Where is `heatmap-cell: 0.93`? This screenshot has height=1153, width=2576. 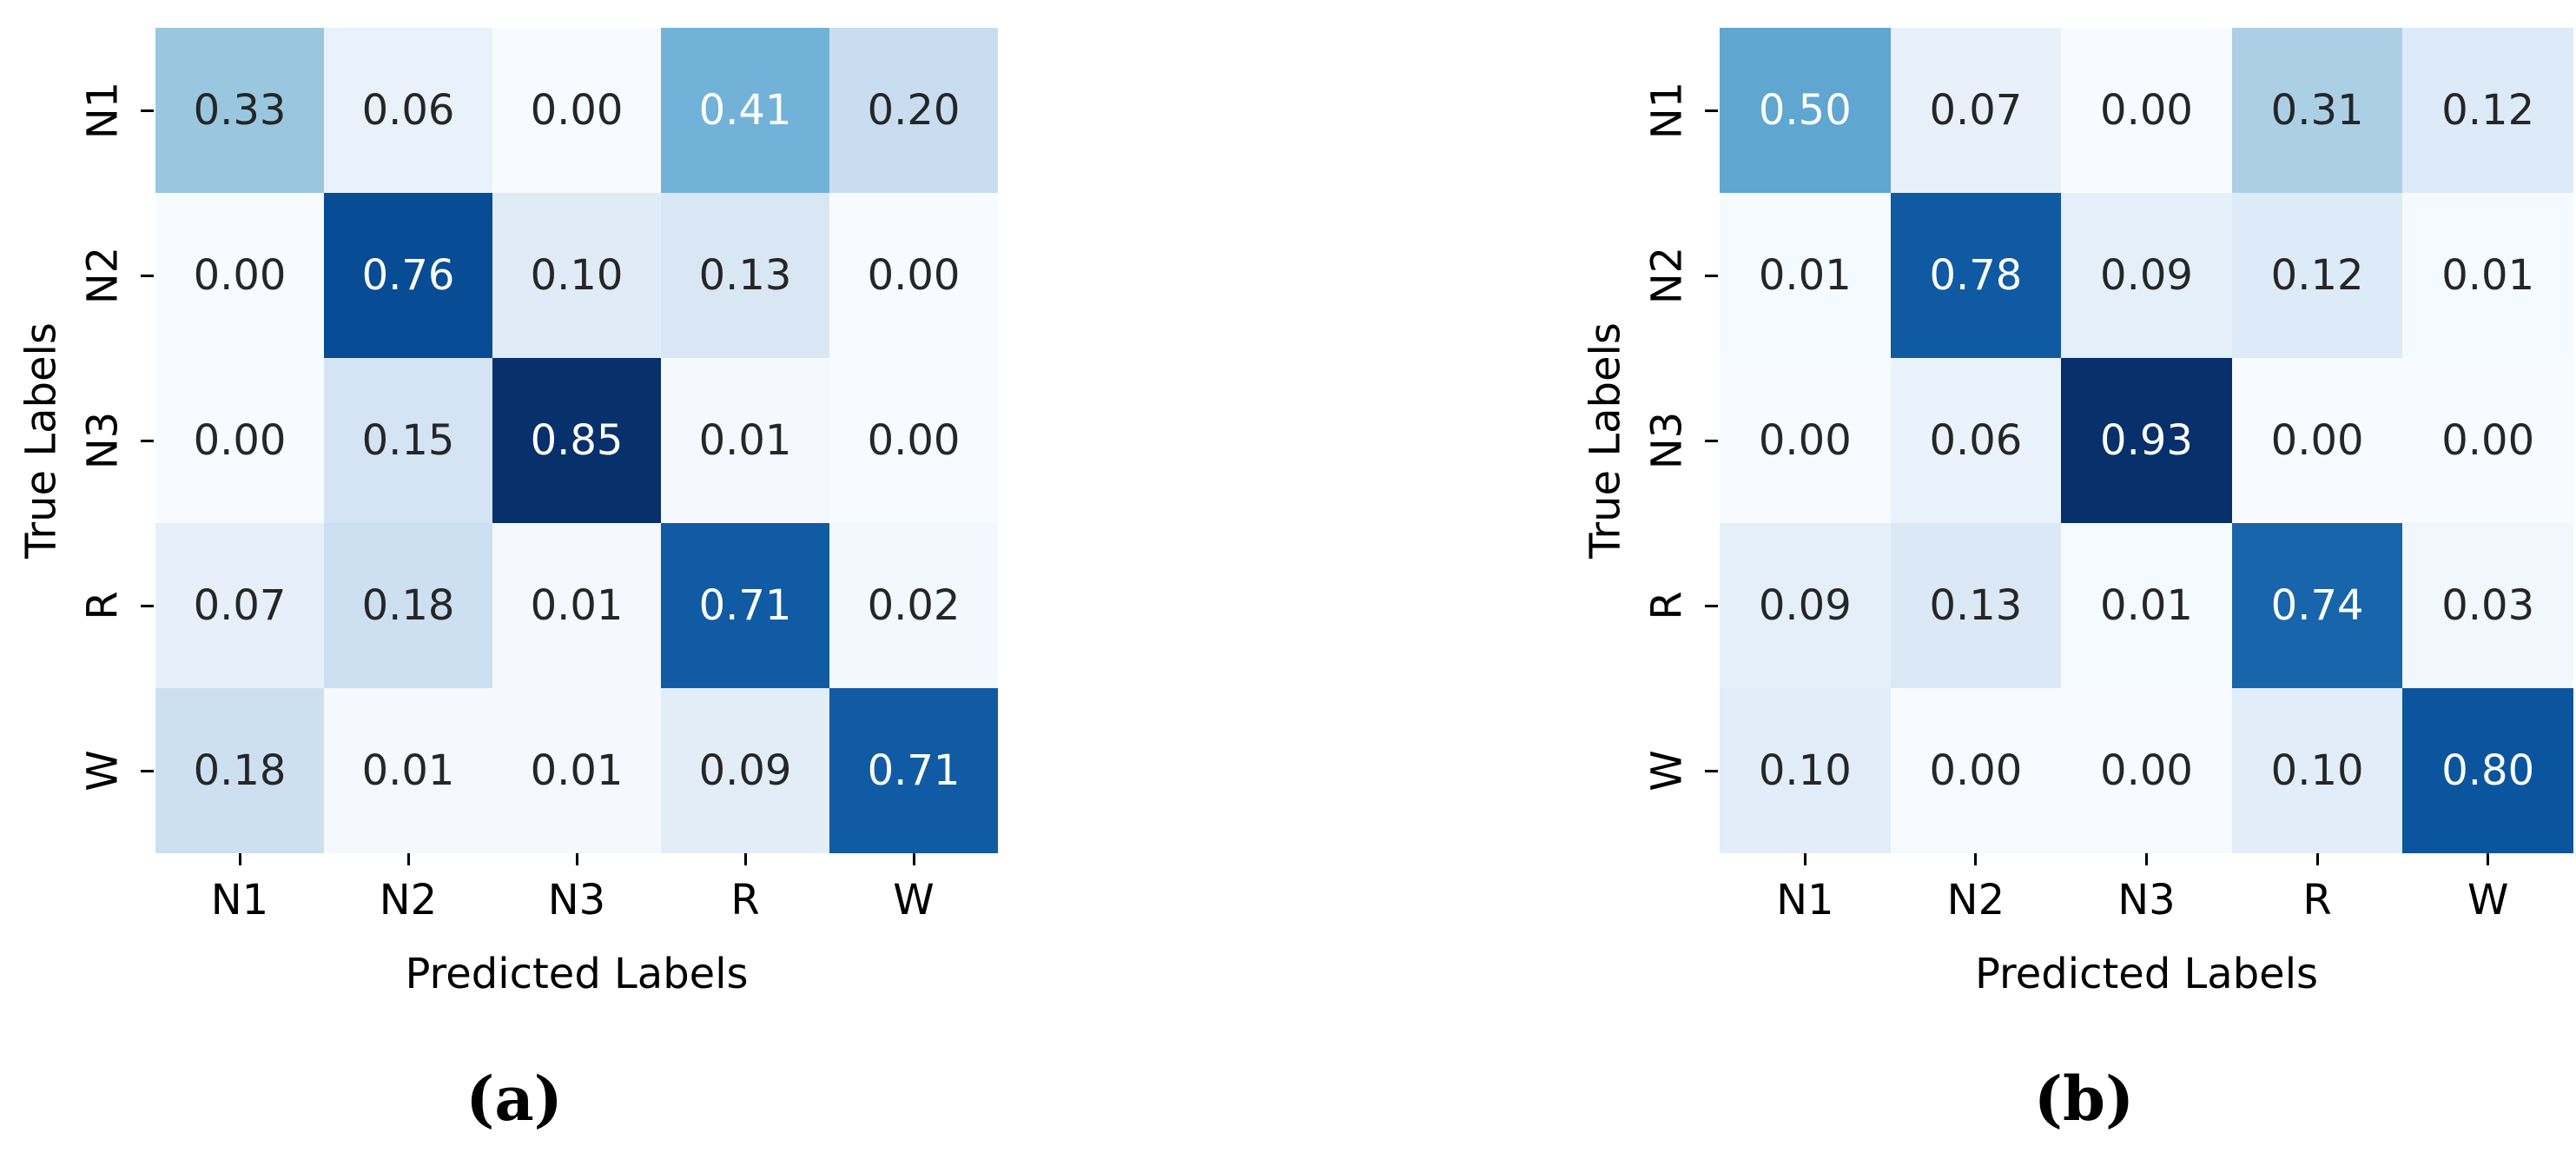 heatmap-cell: 0.93 is located at coordinates (2147, 440).